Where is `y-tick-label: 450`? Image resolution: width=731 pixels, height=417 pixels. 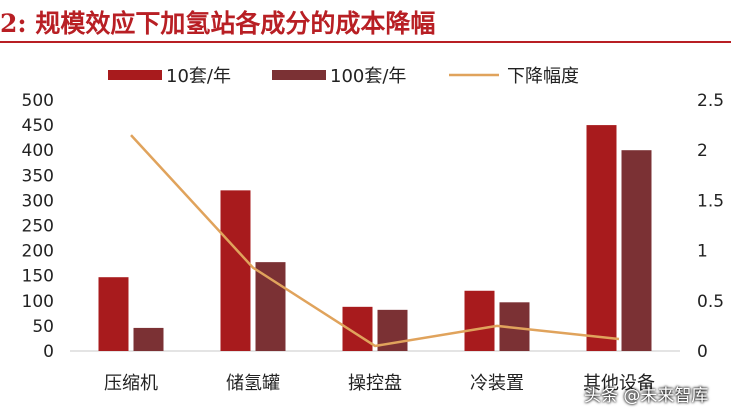 y-tick-label: 450 is located at coordinates (38, 126).